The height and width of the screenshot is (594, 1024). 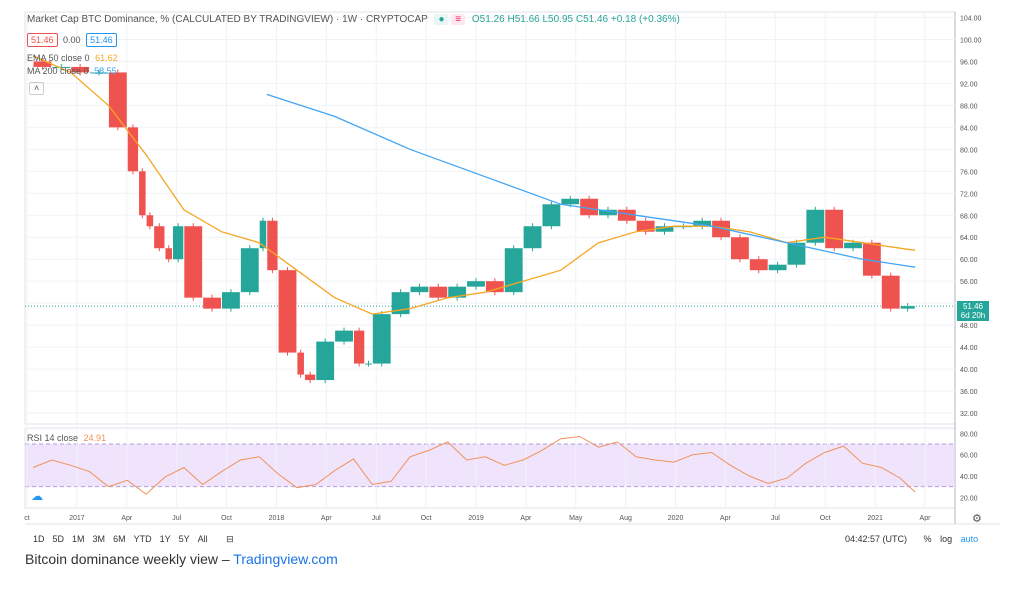 I want to click on range-button-5d: 5D, so click(x=58, y=539).